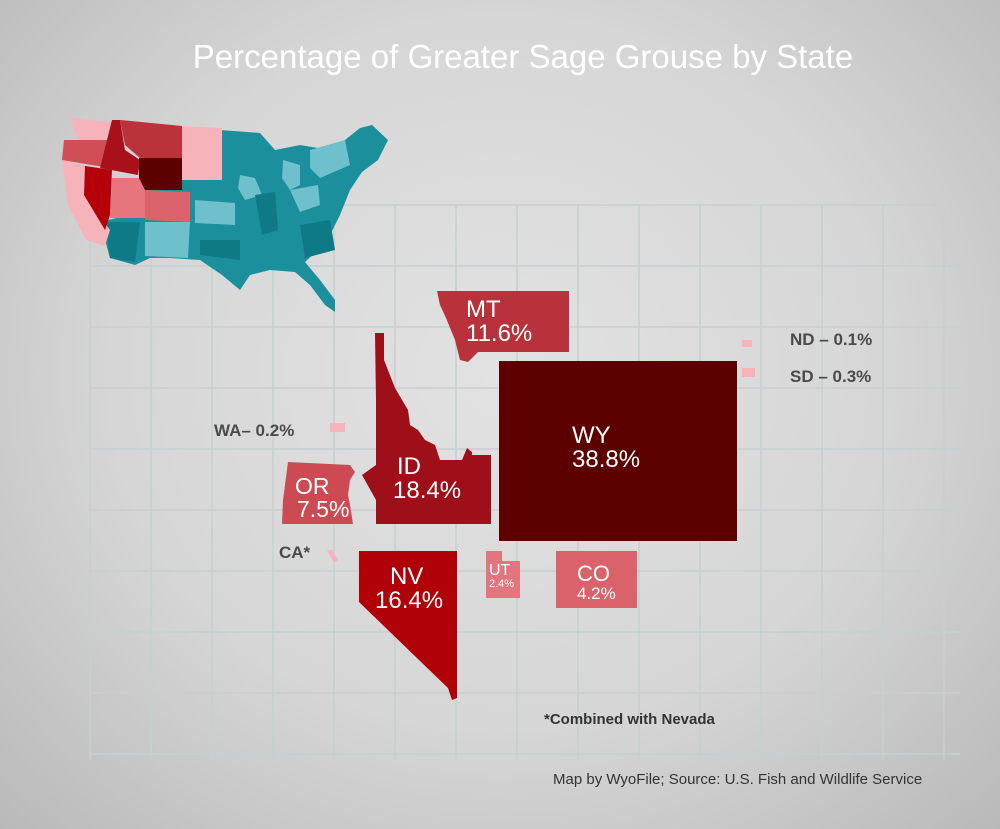  What do you see at coordinates (127, 198) in the screenshot?
I see `us-ut` at bounding box center [127, 198].